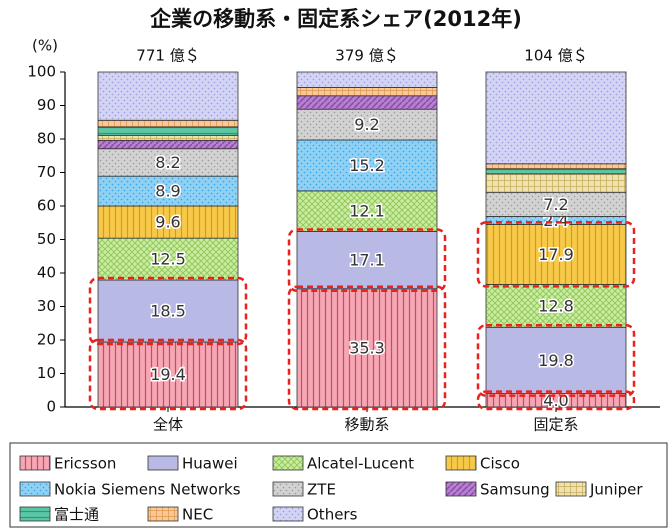 The image size is (672, 531). Describe the element at coordinates (46, 105) in the screenshot. I see `y-tick-label: 90` at that location.